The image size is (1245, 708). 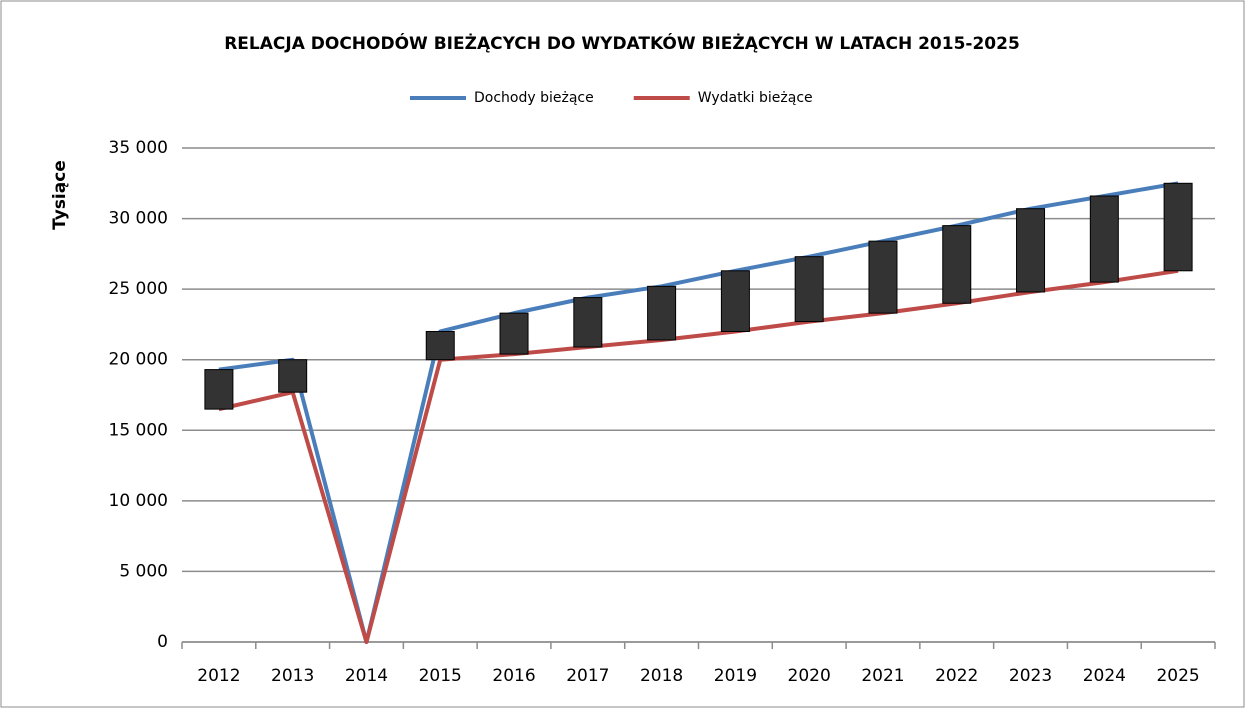 What do you see at coordinates (587, 676) in the screenshot?
I see `x-tick-label: 2017` at bounding box center [587, 676].